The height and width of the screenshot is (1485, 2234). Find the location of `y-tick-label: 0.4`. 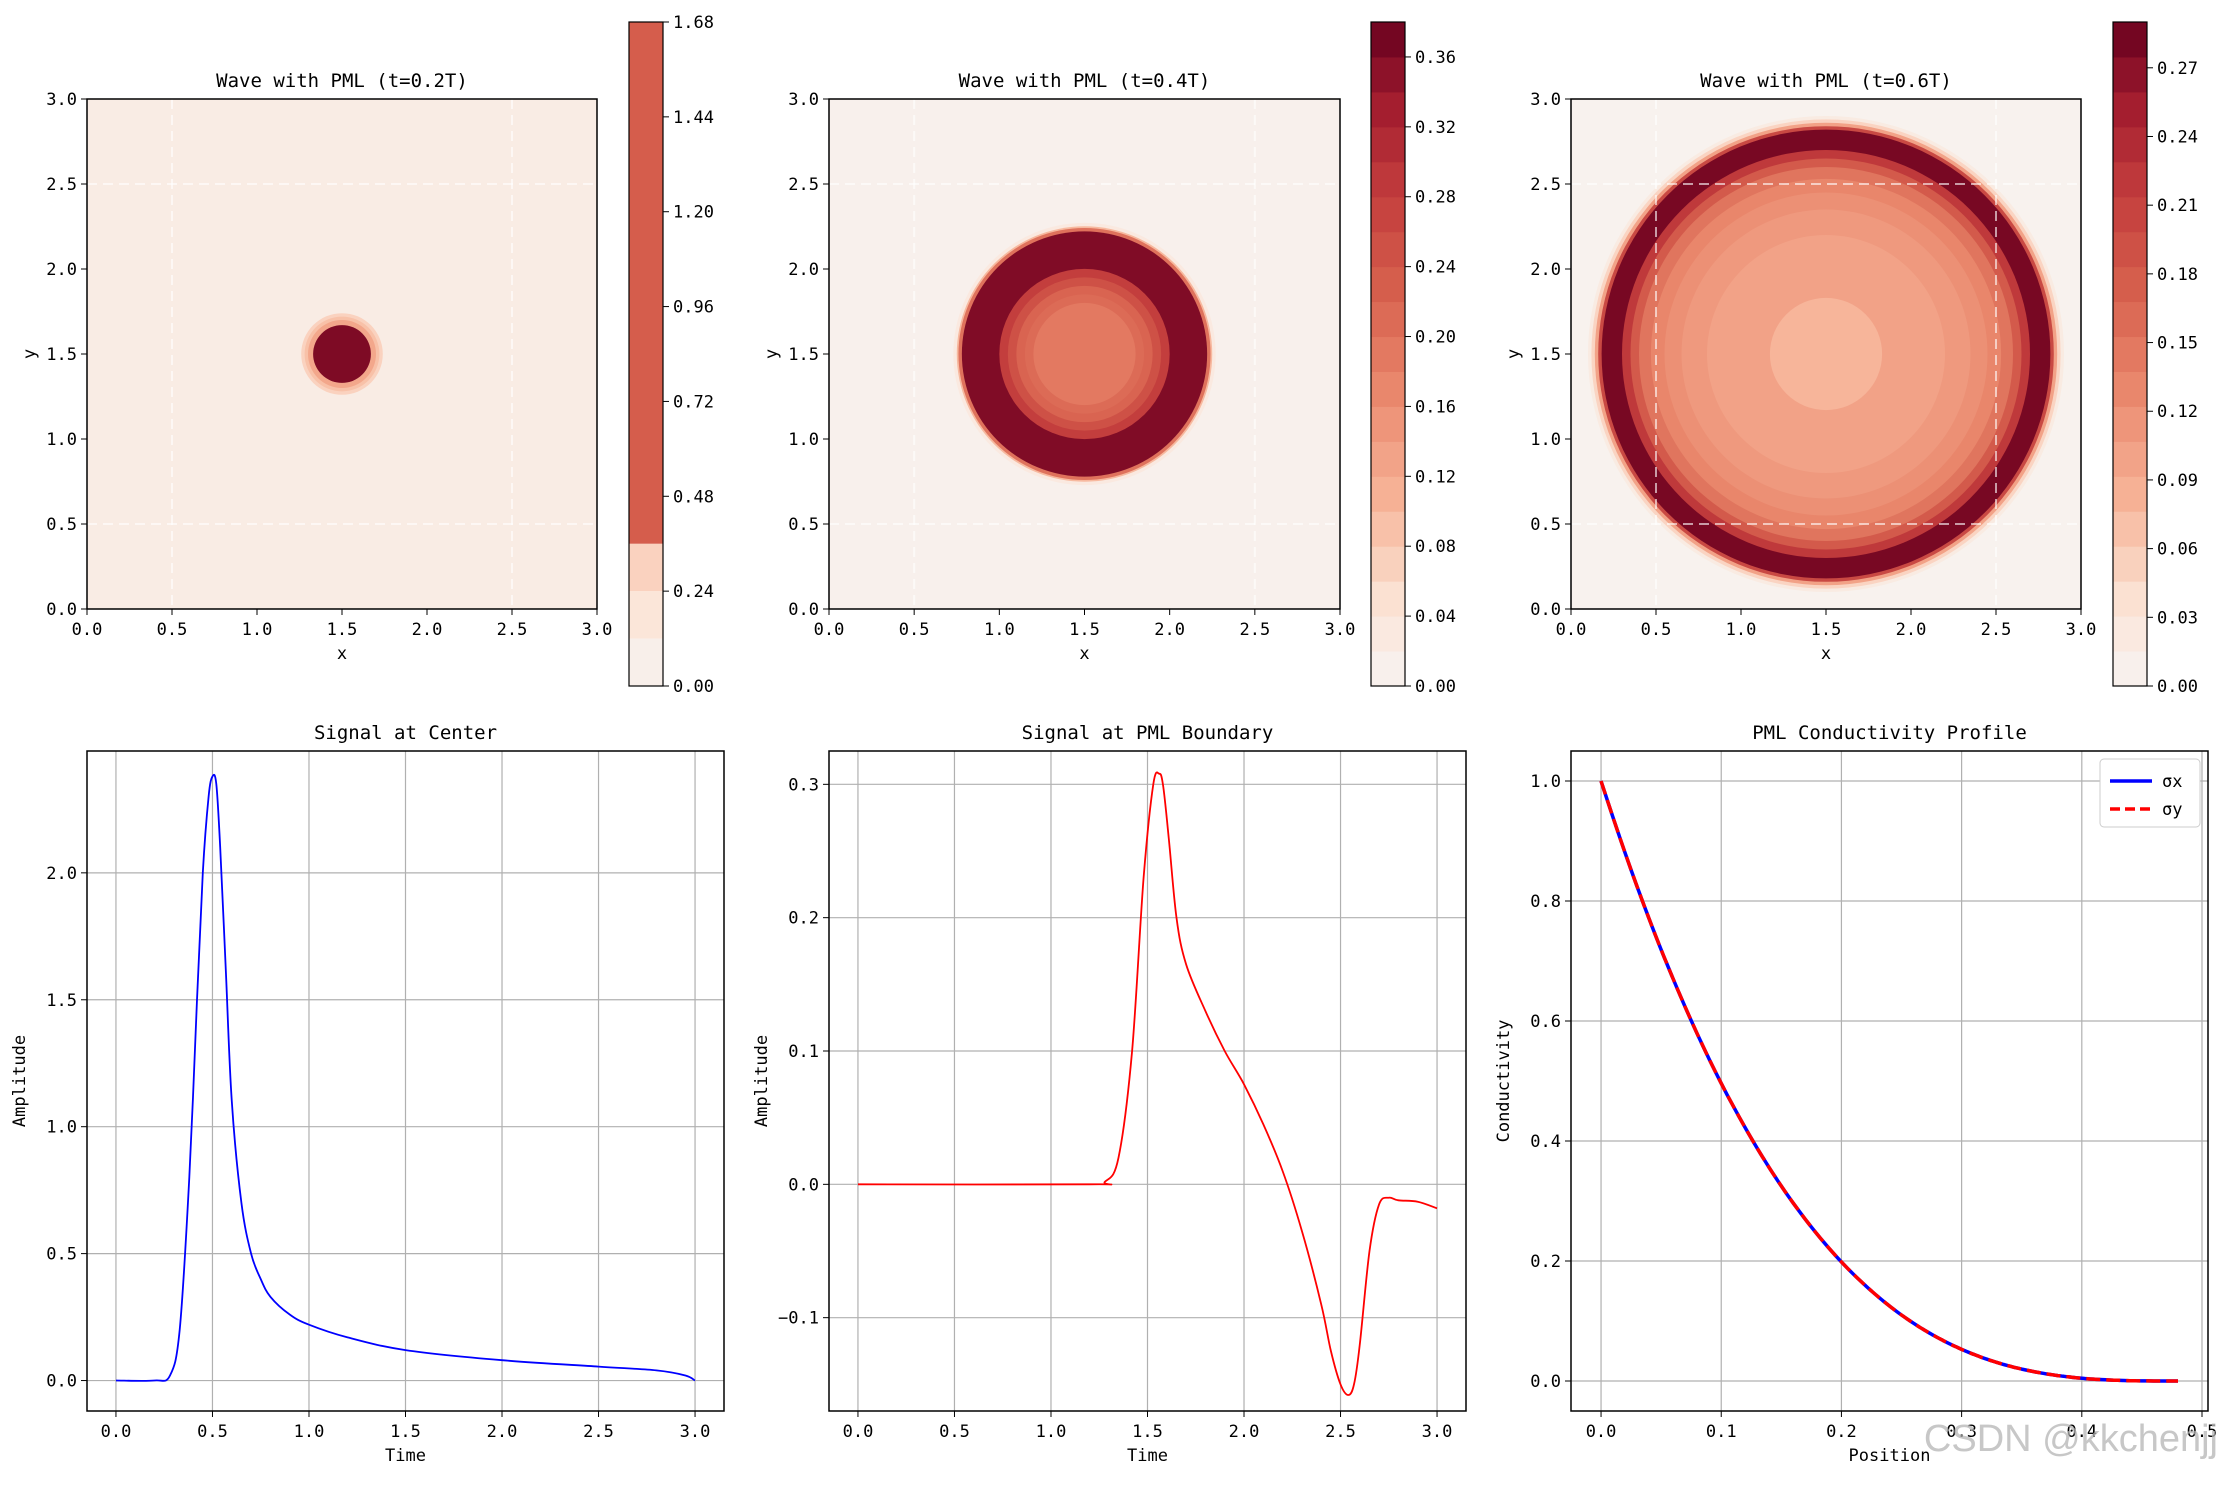

y-tick-label: 0.4 is located at coordinates (1545, 1142).